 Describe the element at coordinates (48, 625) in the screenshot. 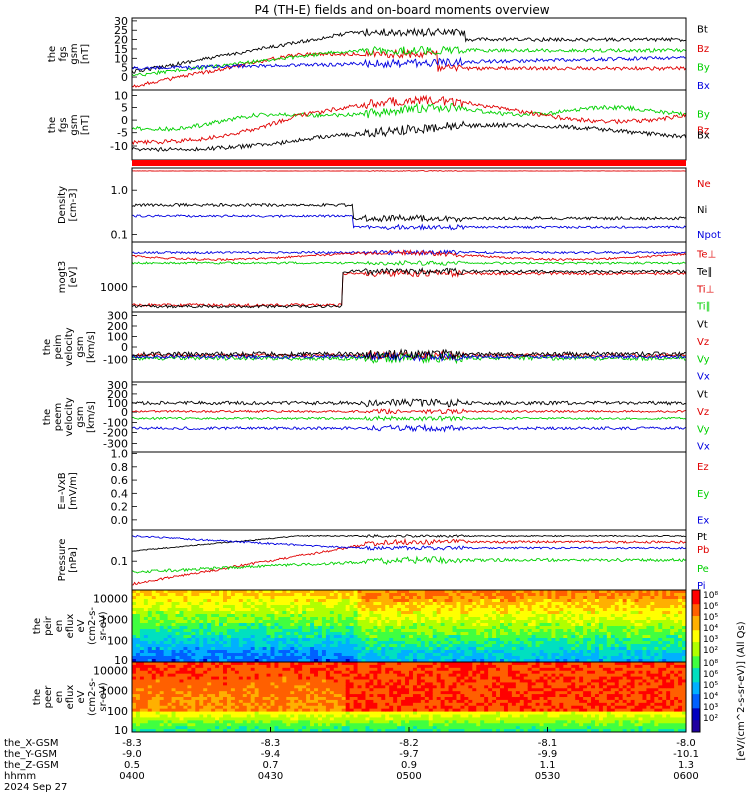

I see `ylabel-line: peir` at that location.